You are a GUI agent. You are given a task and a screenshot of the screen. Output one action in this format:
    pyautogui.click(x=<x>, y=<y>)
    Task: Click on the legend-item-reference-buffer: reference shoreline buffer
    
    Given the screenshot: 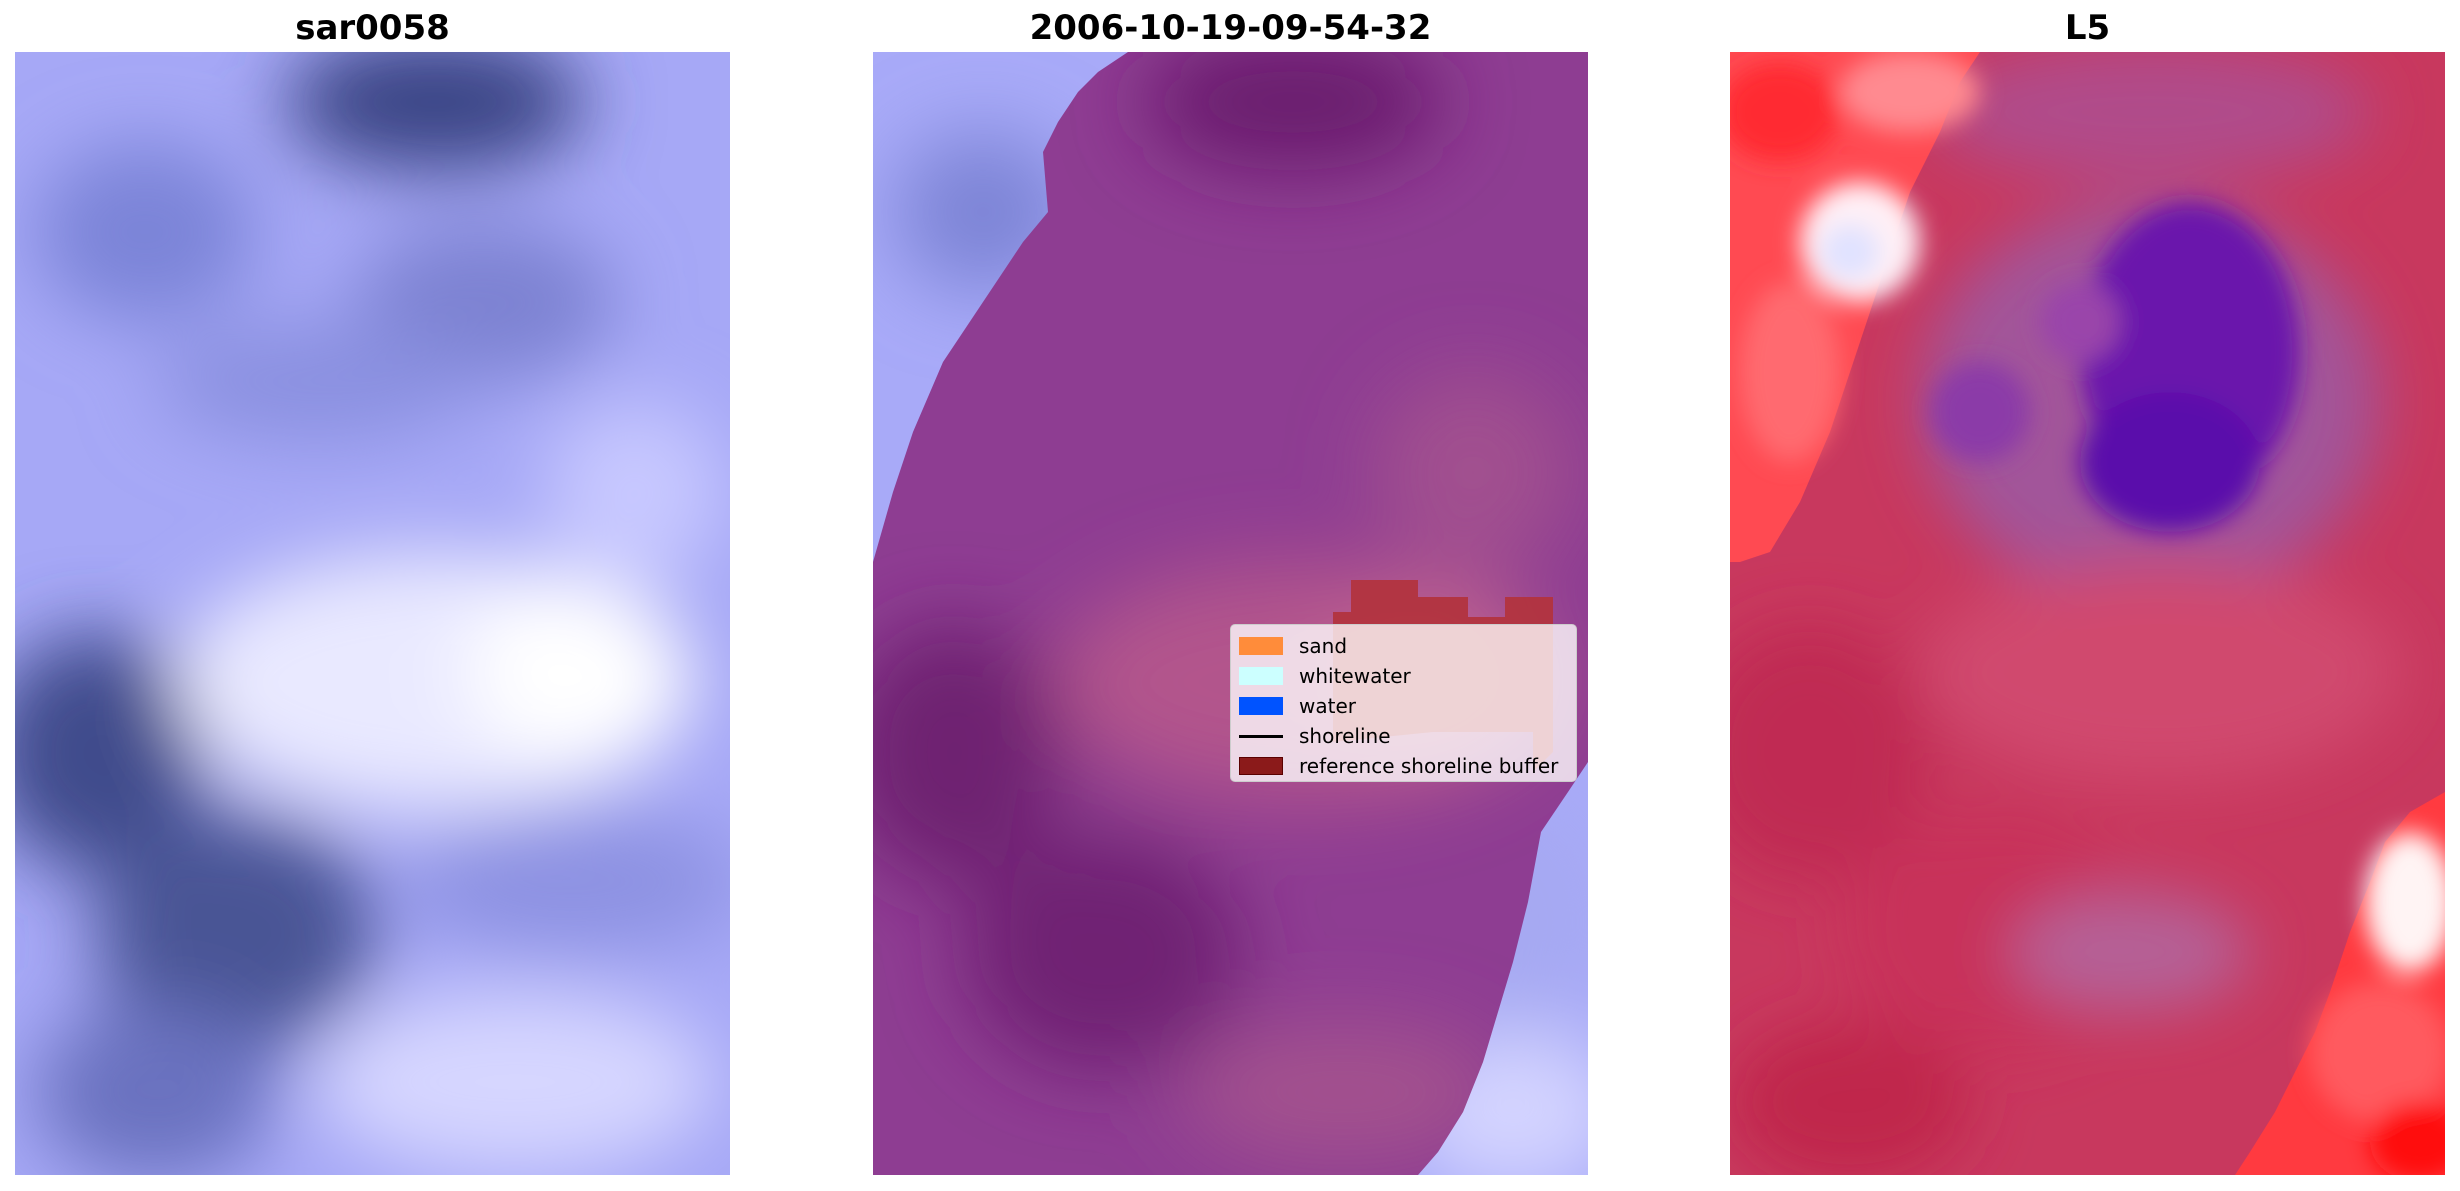 What is the action you would take?
    pyautogui.click(x=1407, y=766)
    